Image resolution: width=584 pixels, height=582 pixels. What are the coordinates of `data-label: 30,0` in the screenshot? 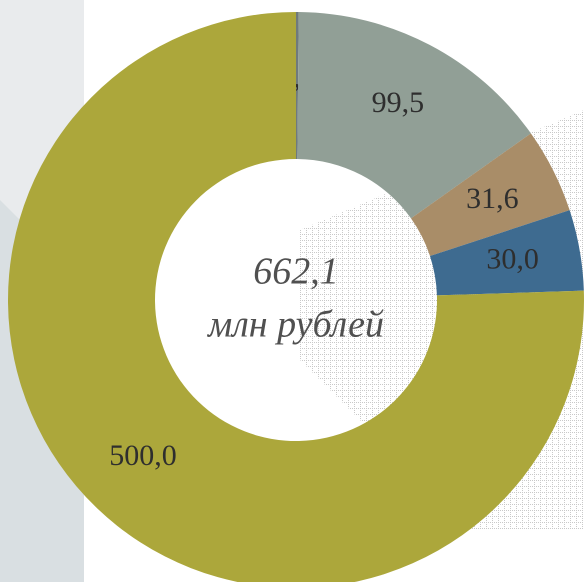 It's located at (512, 259).